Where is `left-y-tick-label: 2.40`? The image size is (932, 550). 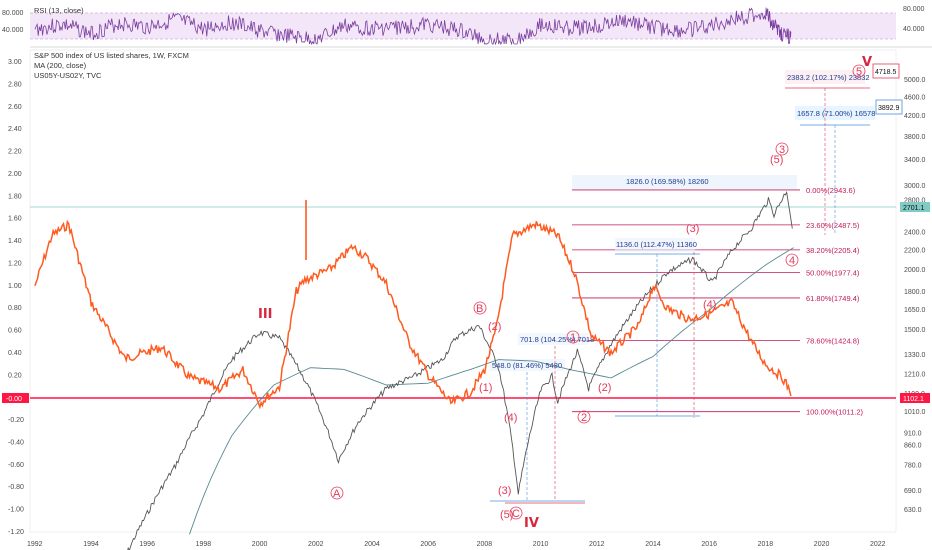
left-y-tick-label: 2.40 is located at coordinates (15, 129).